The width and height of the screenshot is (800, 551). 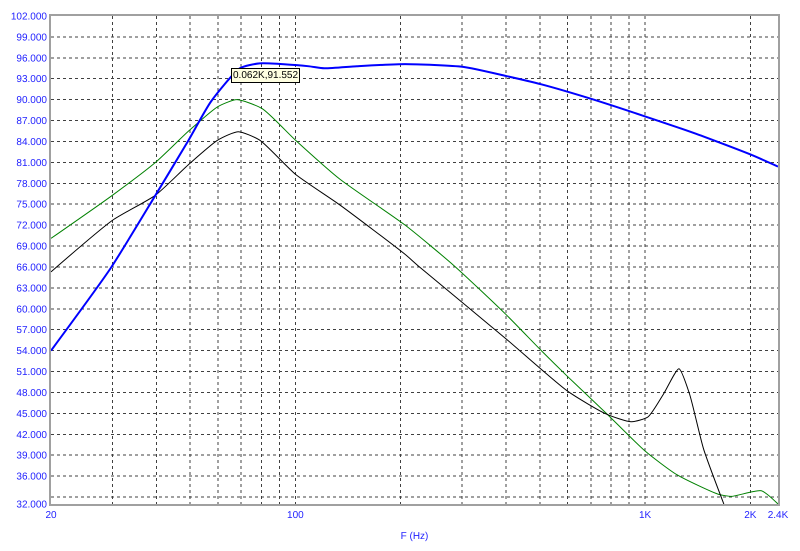 What do you see at coordinates (32, 38) in the screenshot?
I see `y-tick-label: 99.000` at bounding box center [32, 38].